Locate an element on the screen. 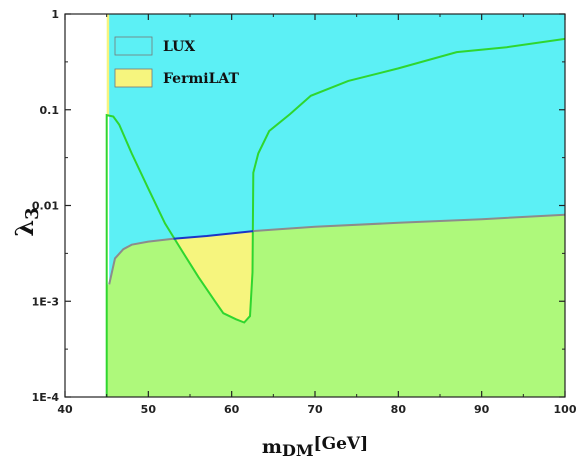  x-tick-label: 50 is located at coordinates (149, 409).